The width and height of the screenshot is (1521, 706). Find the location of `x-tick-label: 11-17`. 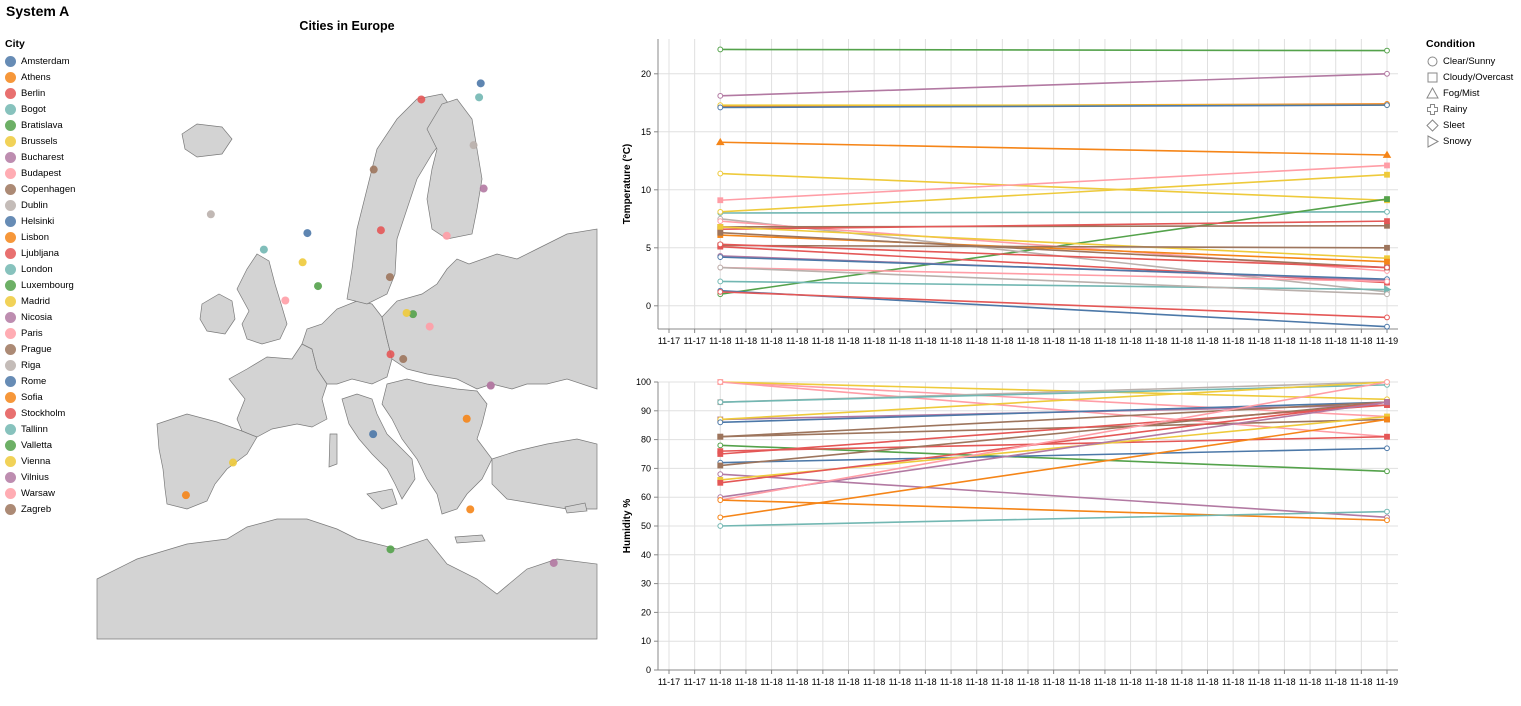

x-tick-label: 11-17 is located at coordinates (669, 341).